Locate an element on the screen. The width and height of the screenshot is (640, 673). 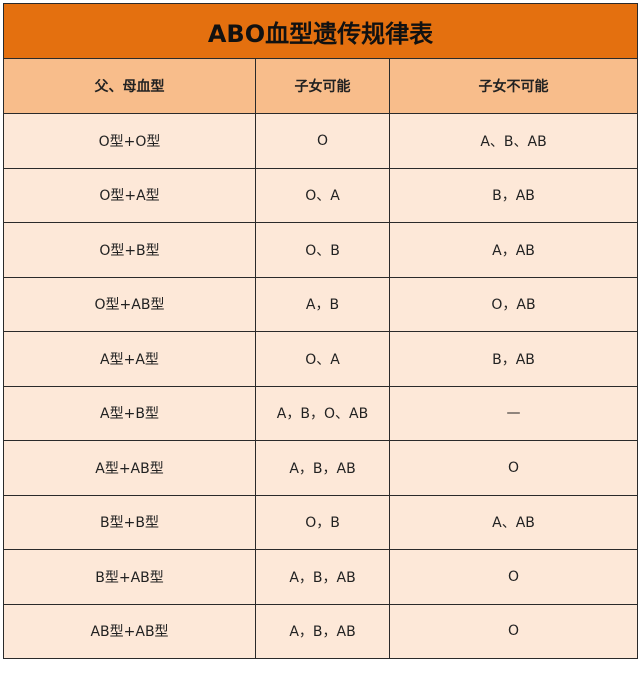
parents-cell: A型+B型 is located at coordinates (129, 413).